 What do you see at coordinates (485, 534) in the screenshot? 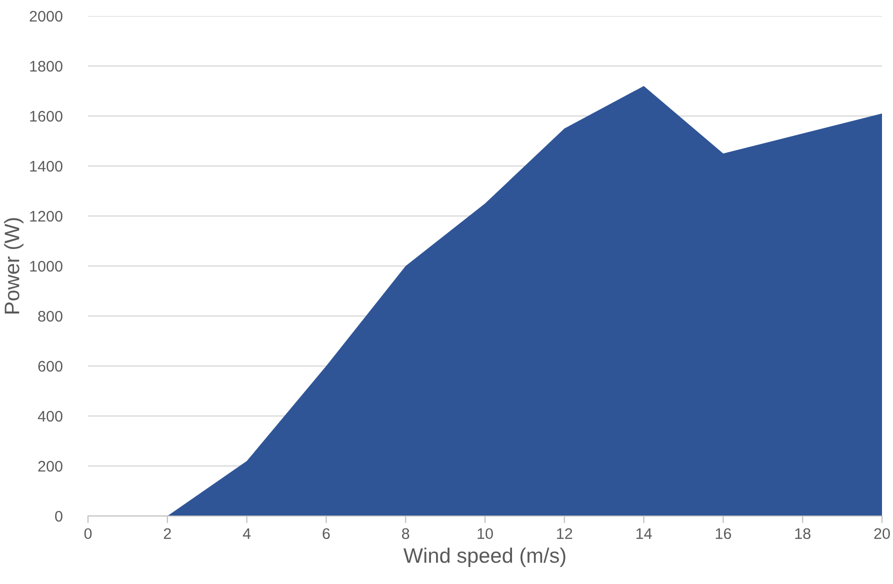
I see `x-tick-label: 10` at bounding box center [485, 534].